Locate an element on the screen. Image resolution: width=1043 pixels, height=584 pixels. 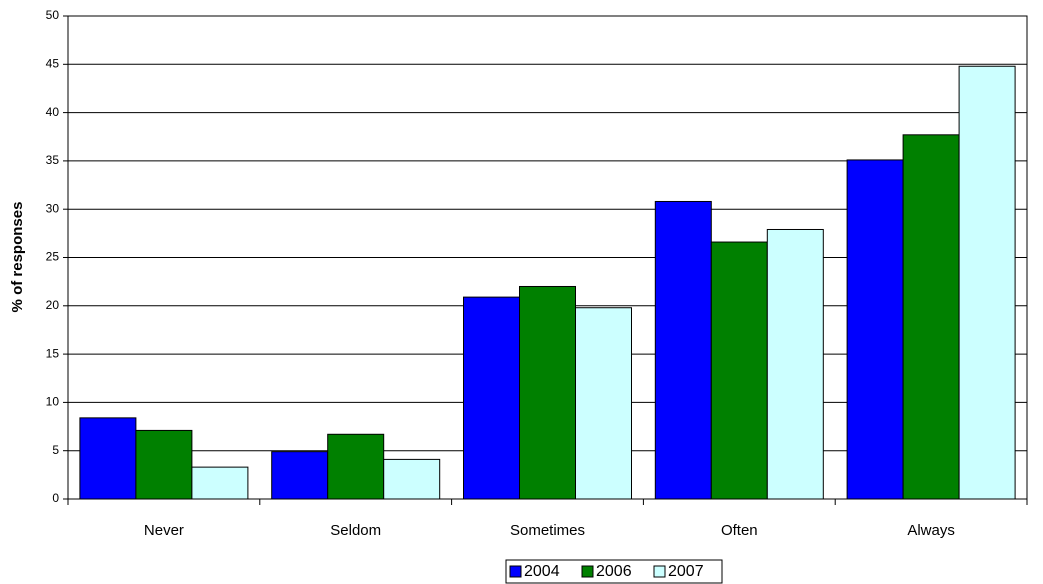
x-tick-label: Always is located at coordinates (931, 530).